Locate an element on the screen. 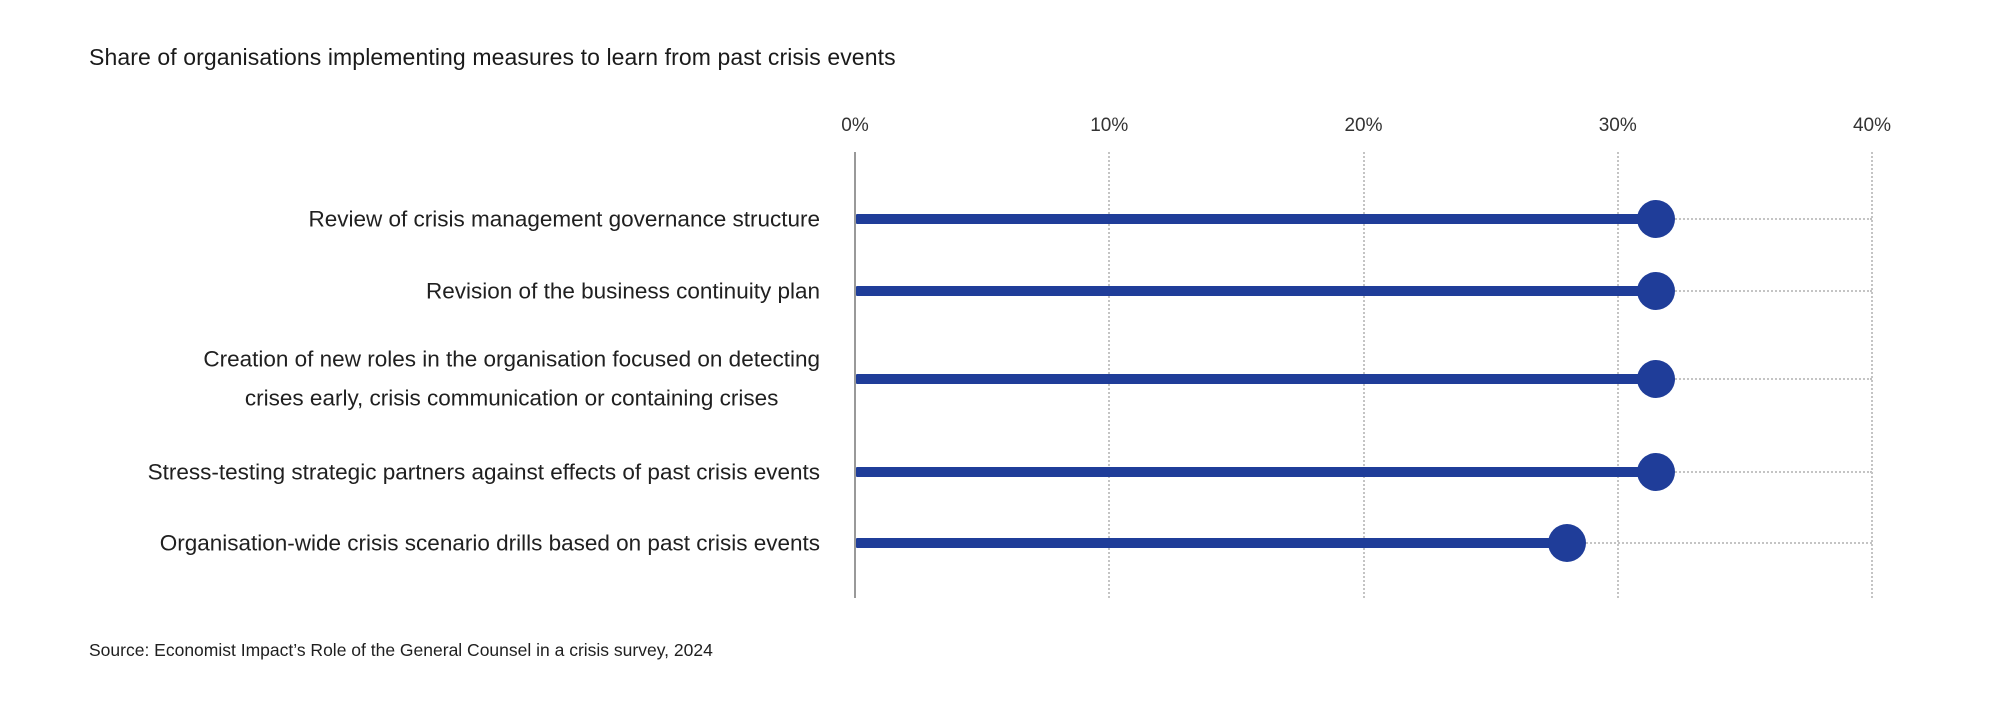 The height and width of the screenshot is (709, 2000). vertical-gridline is located at coordinates (1872, 375).